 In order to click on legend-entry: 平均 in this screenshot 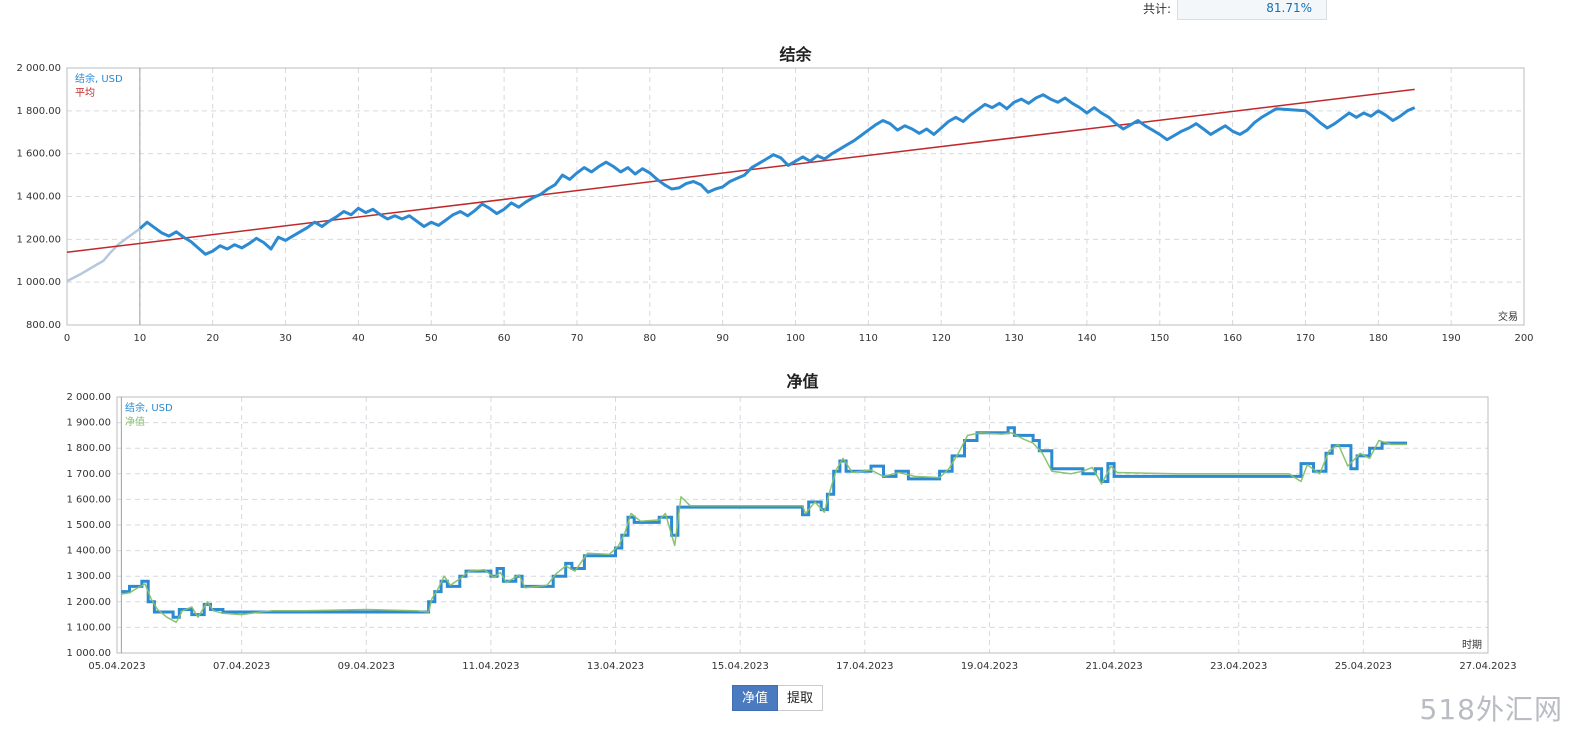, I will do `click(85, 93)`.